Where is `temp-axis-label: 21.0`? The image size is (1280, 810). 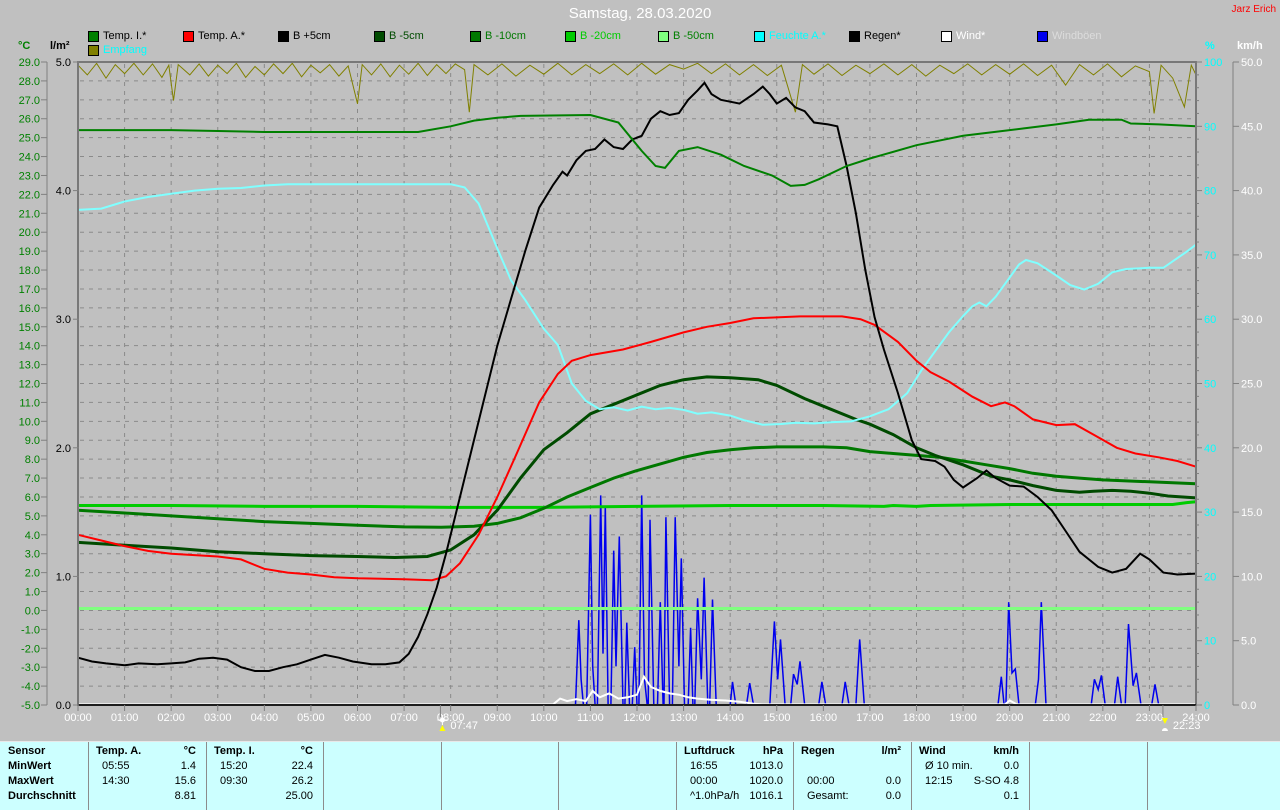 temp-axis-label: 21.0 is located at coordinates (29, 214).